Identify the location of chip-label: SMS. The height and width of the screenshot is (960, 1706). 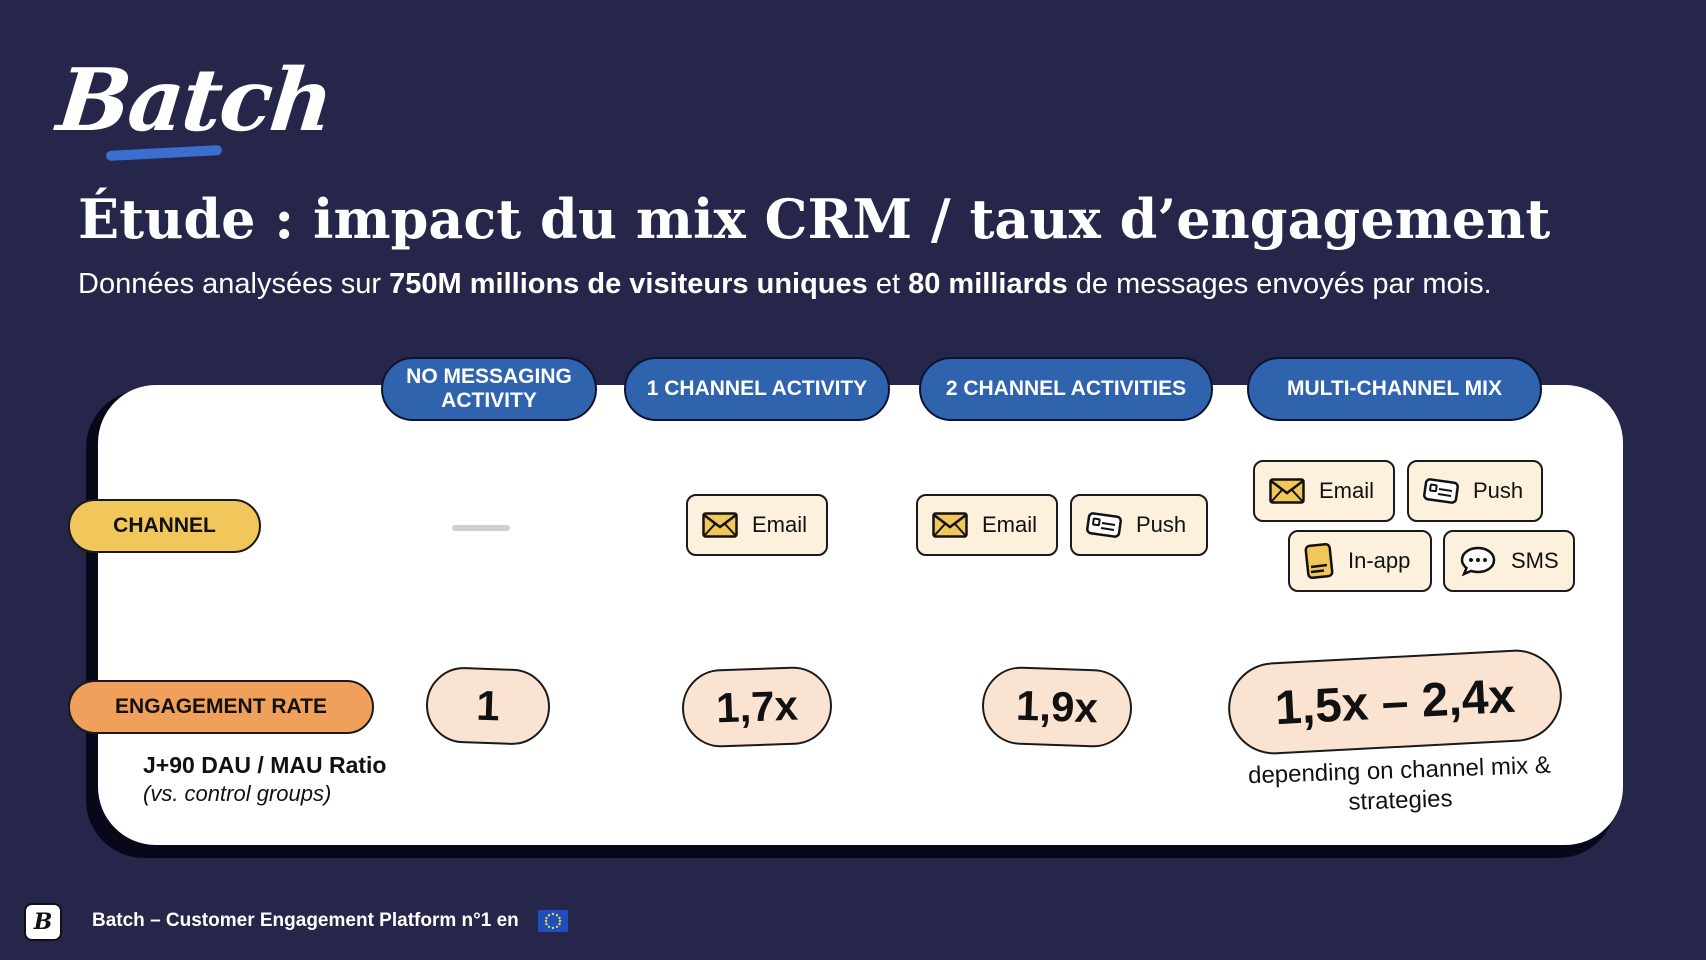
(1535, 560).